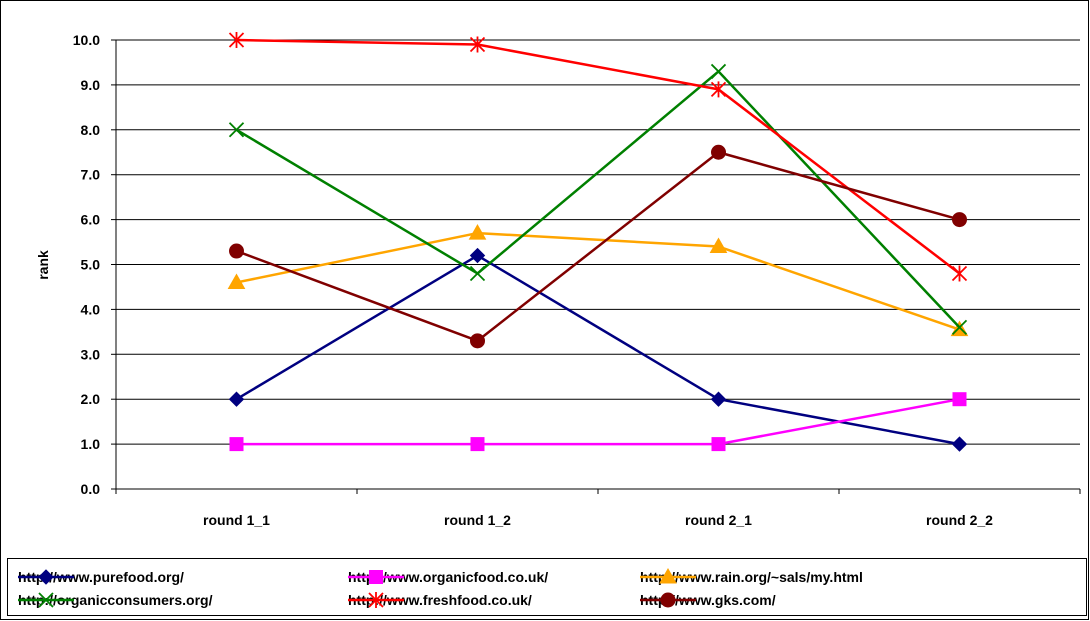 The height and width of the screenshot is (621, 1090). What do you see at coordinates (477, 520) in the screenshot?
I see `x-tick-label: round 1_2` at bounding box center [477, 520].